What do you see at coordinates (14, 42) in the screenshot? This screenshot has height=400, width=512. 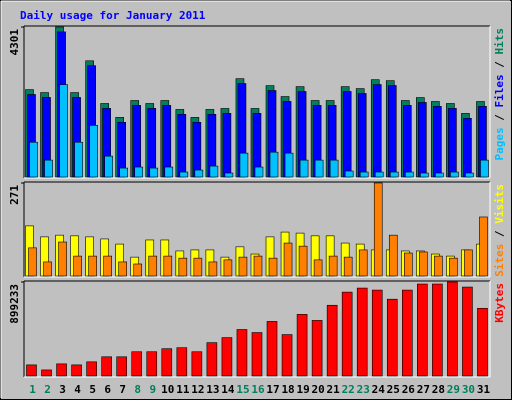 I see `y-tick-label: 4301` at bounding box center [14, 42].